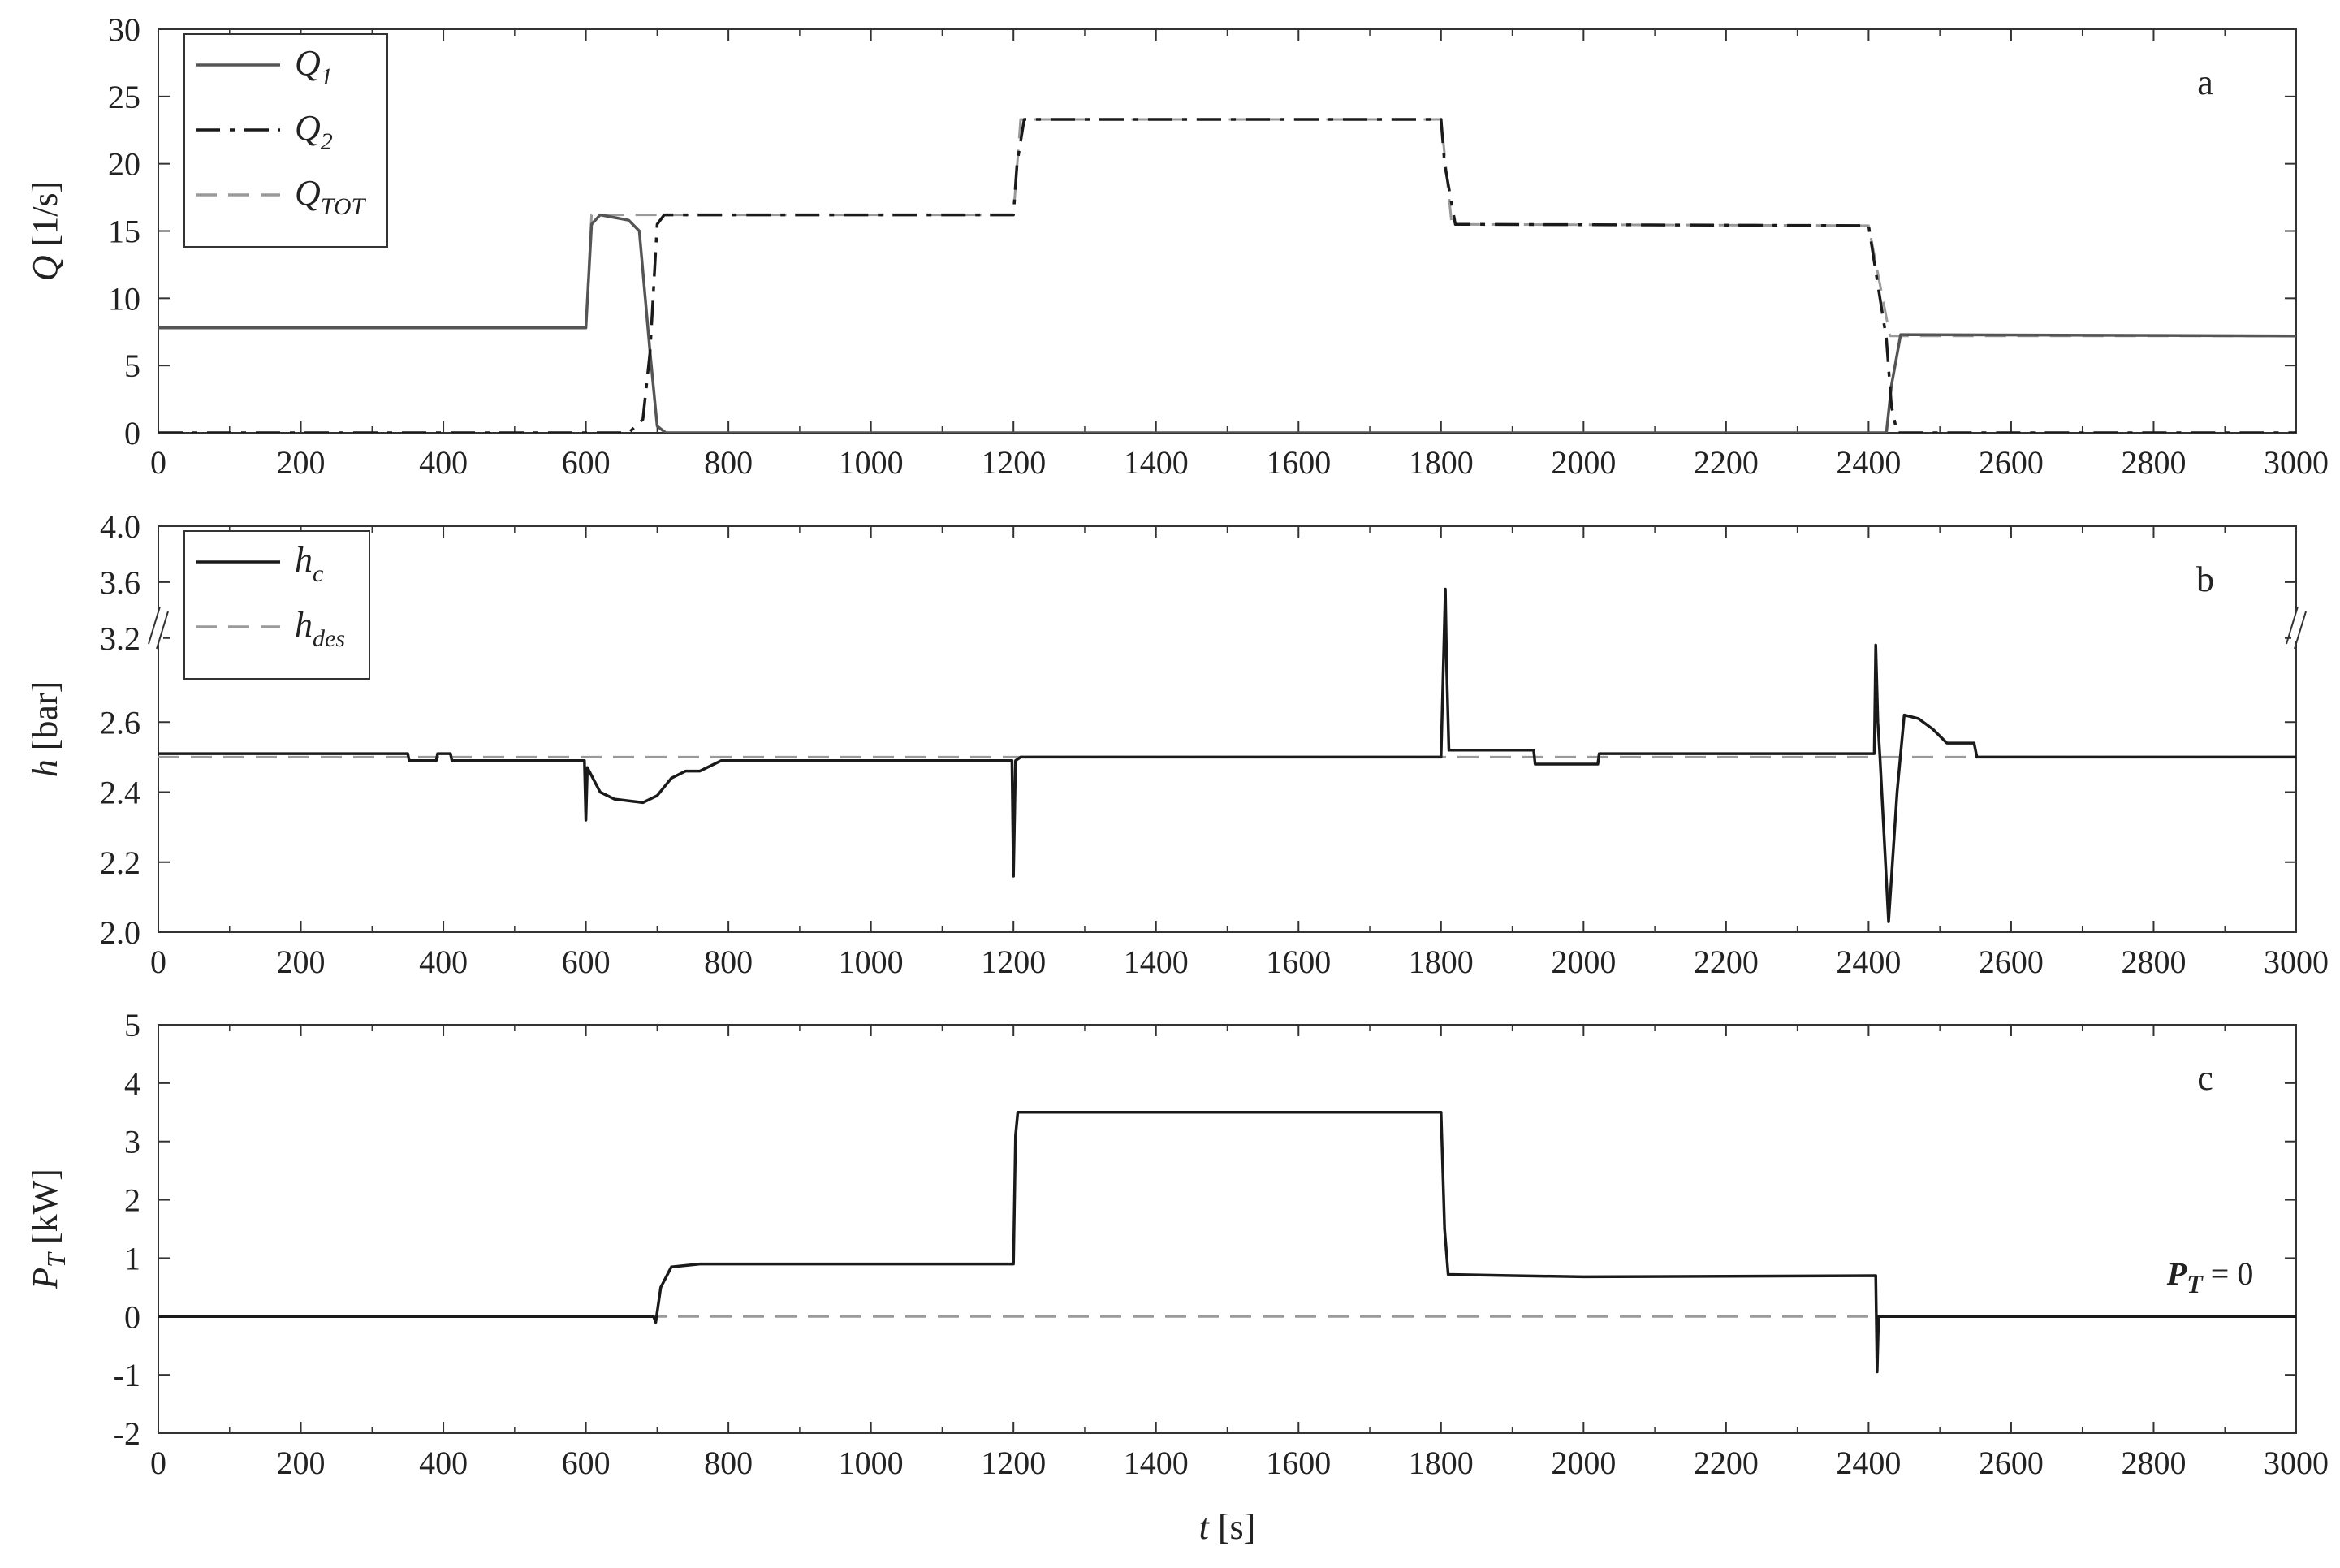  I want to click on annotation-main: P, so click(2176, 1273).